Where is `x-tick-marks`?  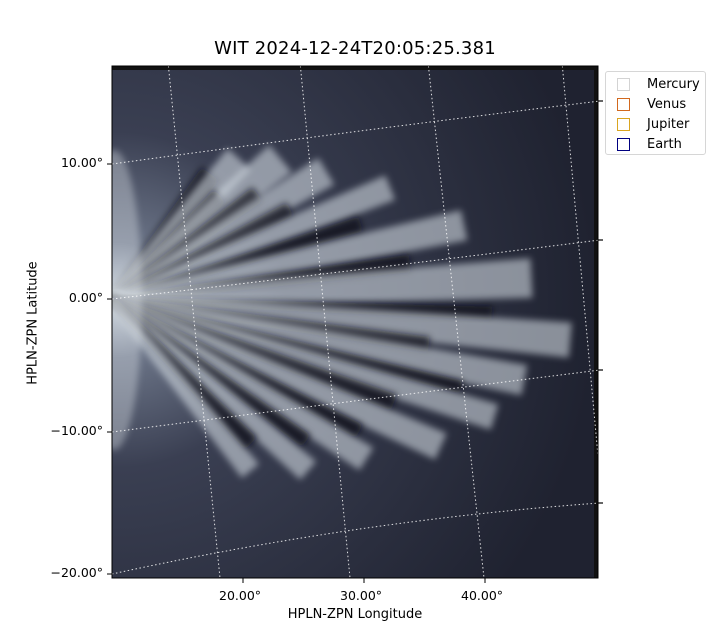
x-tick-marks is located at coordinates (364, 580).